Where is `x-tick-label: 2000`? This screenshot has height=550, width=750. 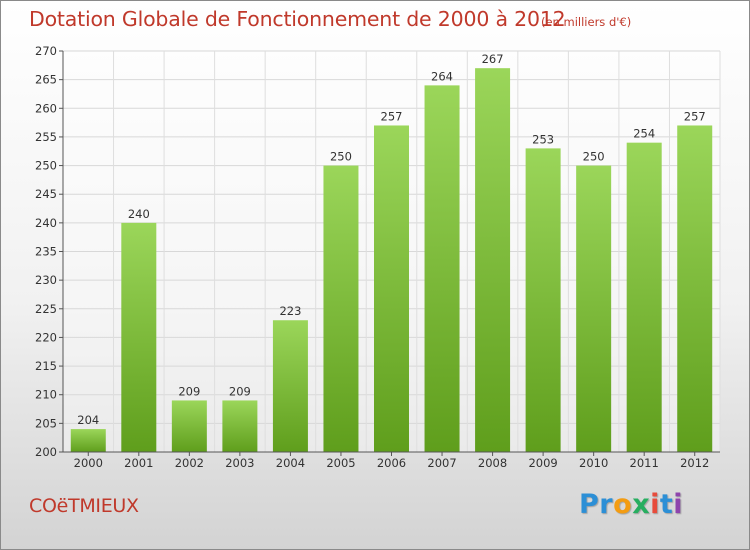
x-tick-label: 2000 is located at coordinates (88, 463).